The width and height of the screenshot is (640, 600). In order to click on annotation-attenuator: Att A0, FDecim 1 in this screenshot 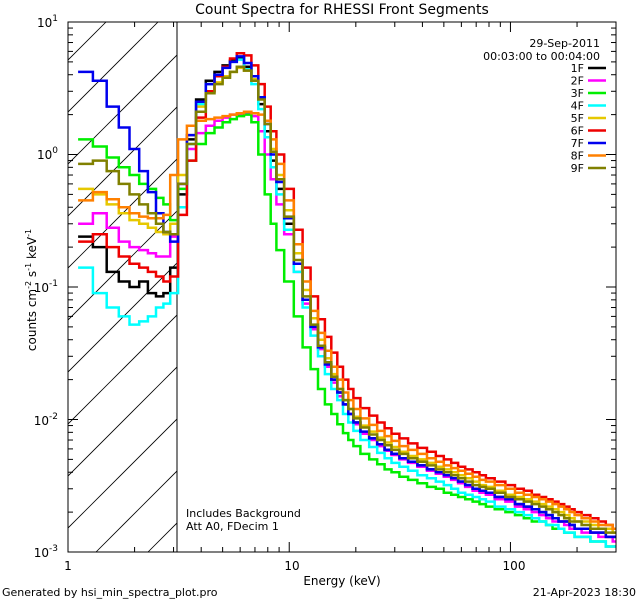, I will do `click(232, 526)`.